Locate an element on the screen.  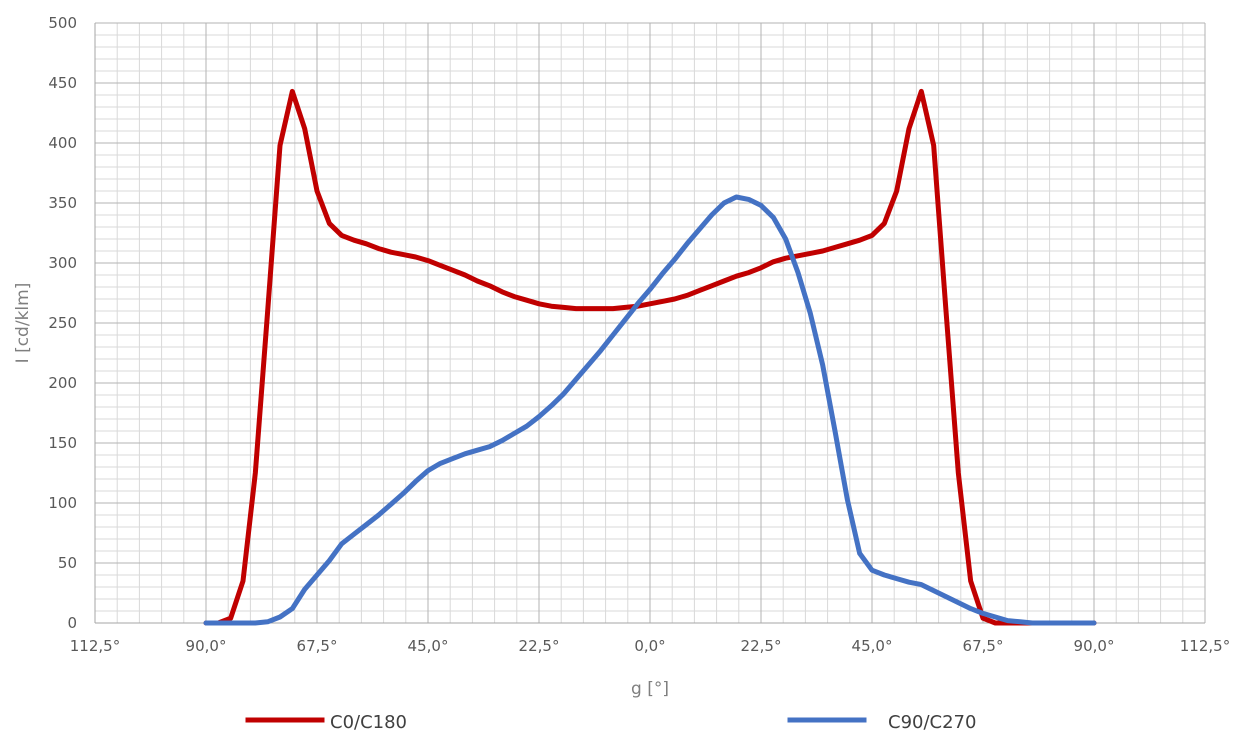
y-axis-title: I [cd/klm] is located at coordinates (23, 323).